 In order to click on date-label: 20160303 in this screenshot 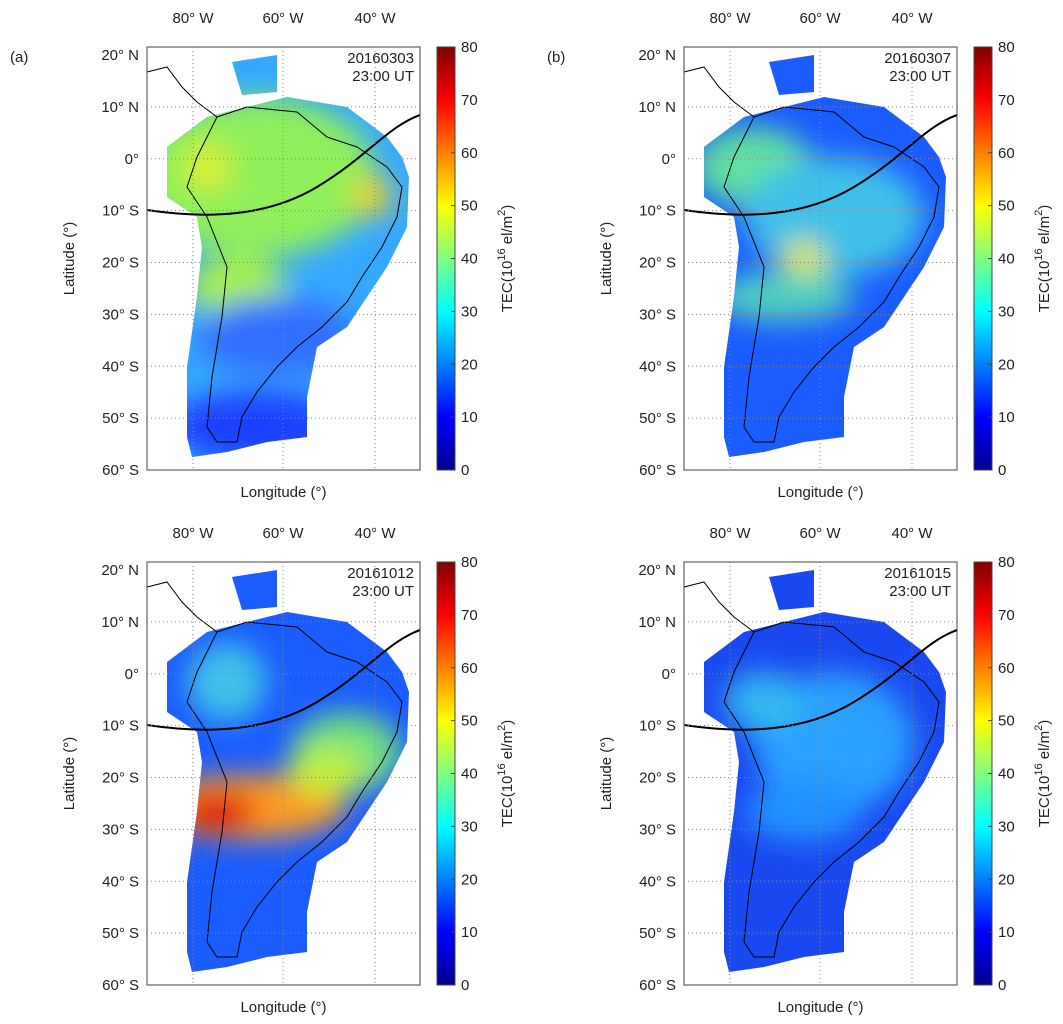, I will do `click(380, 58)`.